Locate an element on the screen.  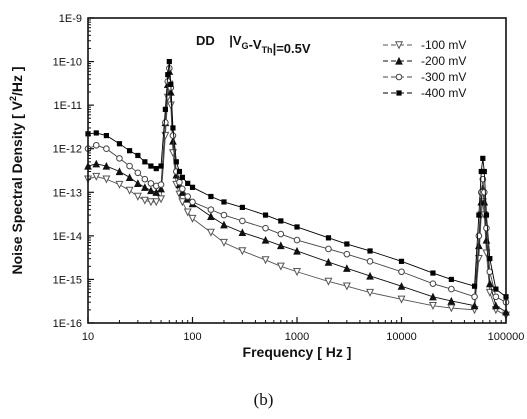
y-tick-label: 1E-12 is located at coordinates (67, 150).